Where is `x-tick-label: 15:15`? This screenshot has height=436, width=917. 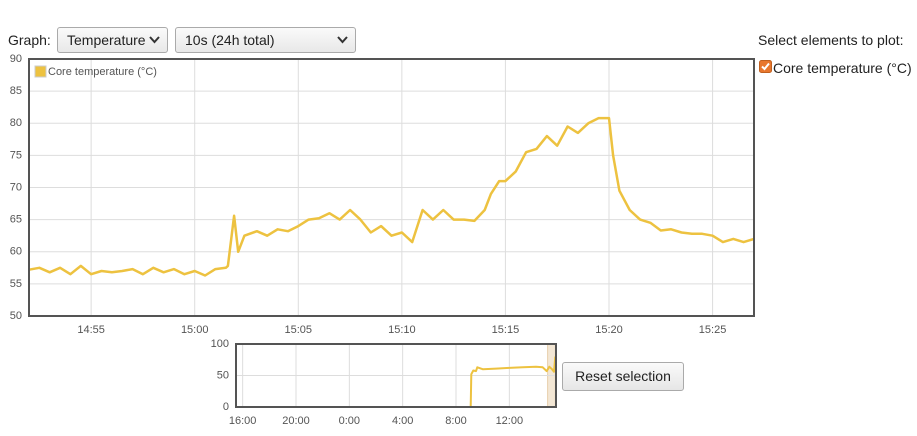
x-tick-label: 15:15 is located at coordinates (506, 330).